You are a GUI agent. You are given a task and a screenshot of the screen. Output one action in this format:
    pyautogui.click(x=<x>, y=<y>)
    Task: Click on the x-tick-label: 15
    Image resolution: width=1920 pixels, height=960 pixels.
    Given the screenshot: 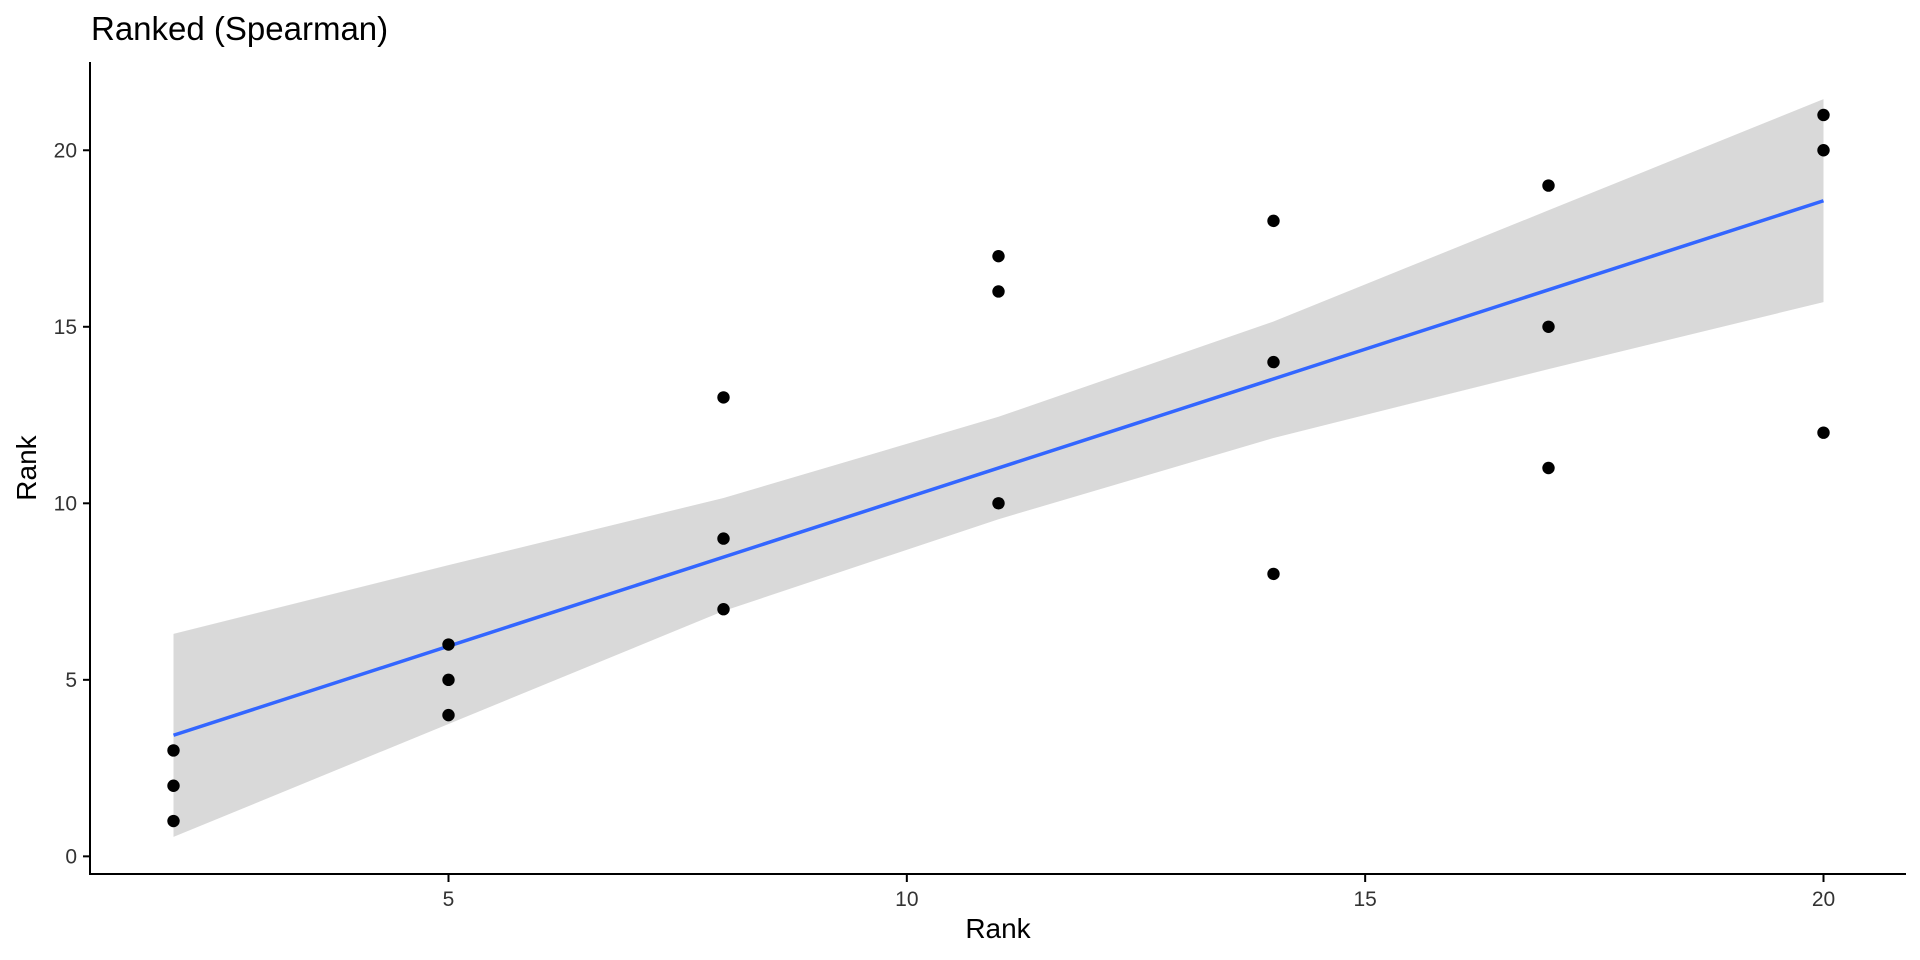 What is the action you would take?
    pyautogui.click(x=1364, y=899)
    